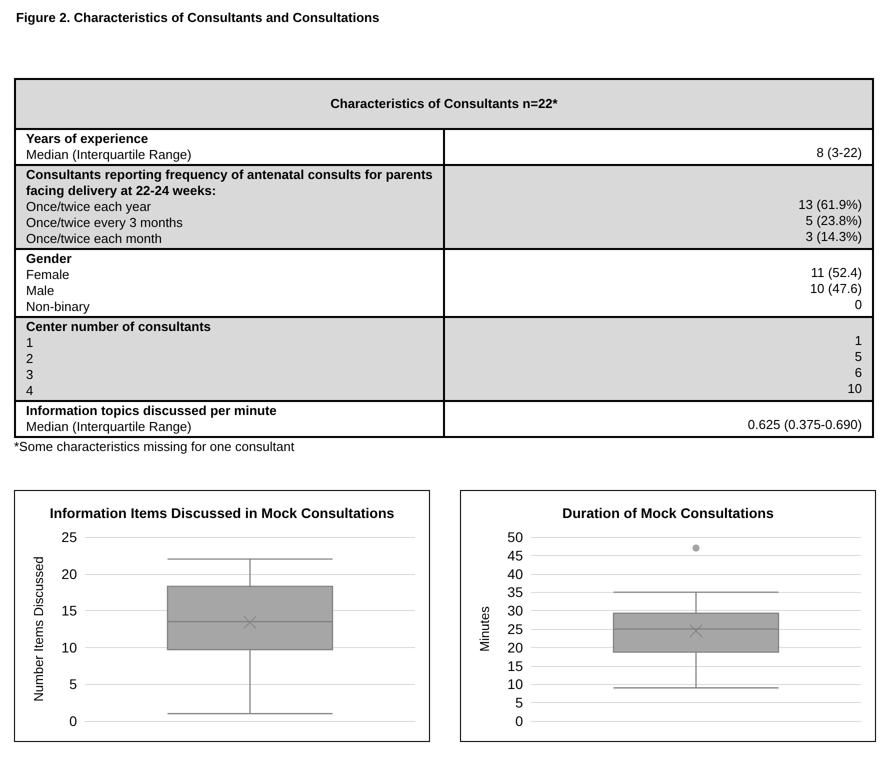 The image size is (890, 760). I want to click on y-tick-label: 50, so click(515, 537).